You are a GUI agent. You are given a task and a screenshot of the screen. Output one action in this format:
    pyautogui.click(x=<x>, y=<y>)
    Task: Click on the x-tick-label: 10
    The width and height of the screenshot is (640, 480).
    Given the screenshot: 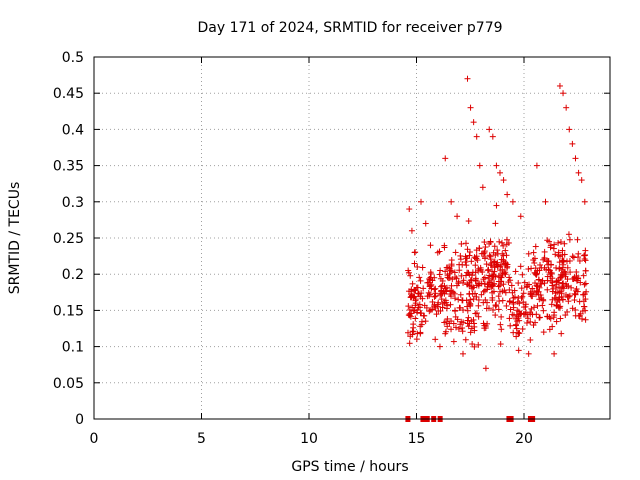 What is the action you would take?
    pyautogui.click(x=309, y=439)
    